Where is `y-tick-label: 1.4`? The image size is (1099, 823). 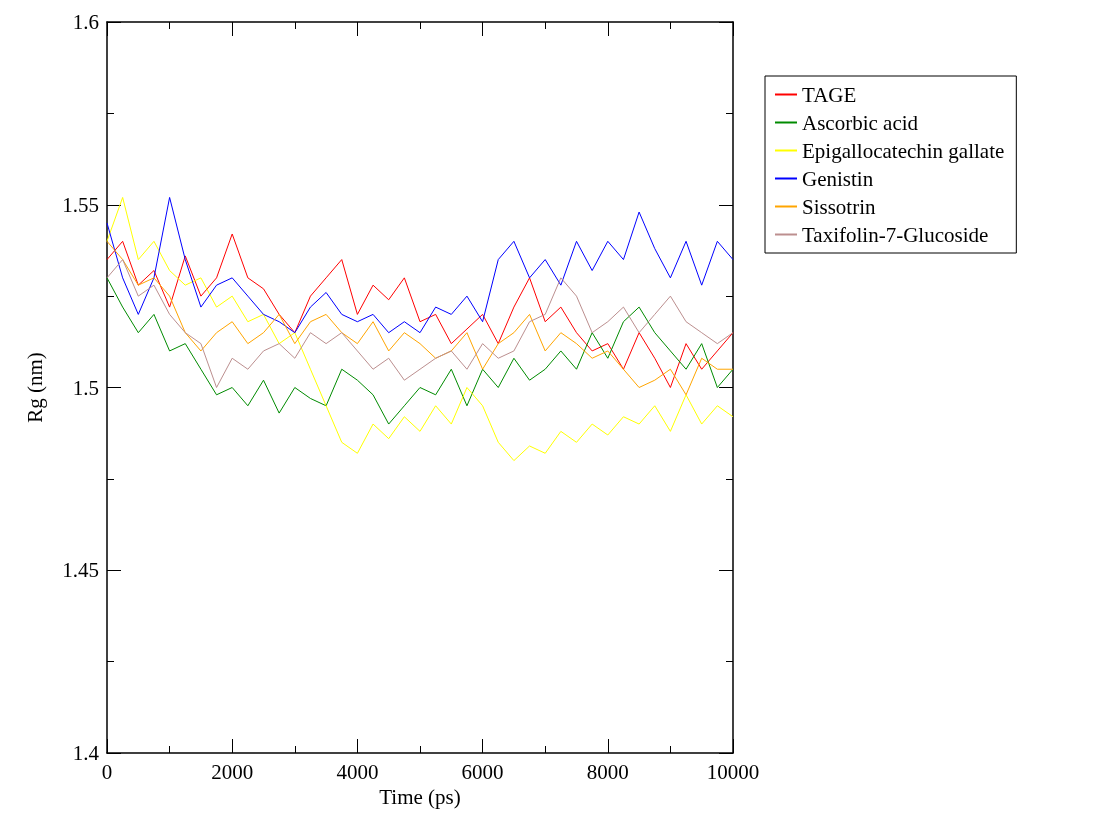
y-tick-label: 1.4 is located at coordinates (86, 753).